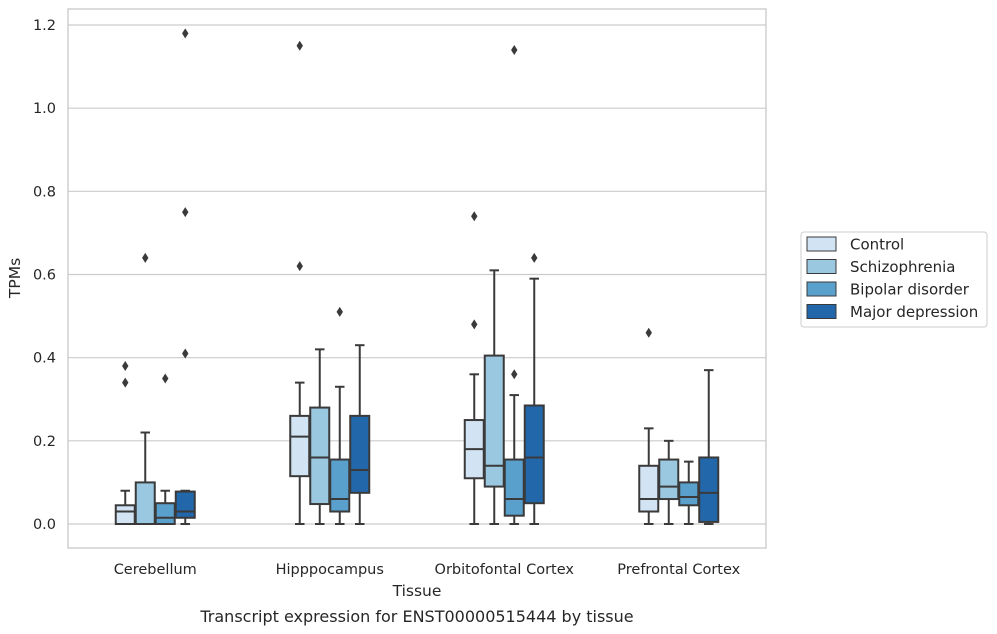 The width and height of the screenshot is (997, 634). What do you see at coordinates (910, 290) in the screenshot?
I see `legend-label: Bipolar disorder` at bounding box center [910, 290].